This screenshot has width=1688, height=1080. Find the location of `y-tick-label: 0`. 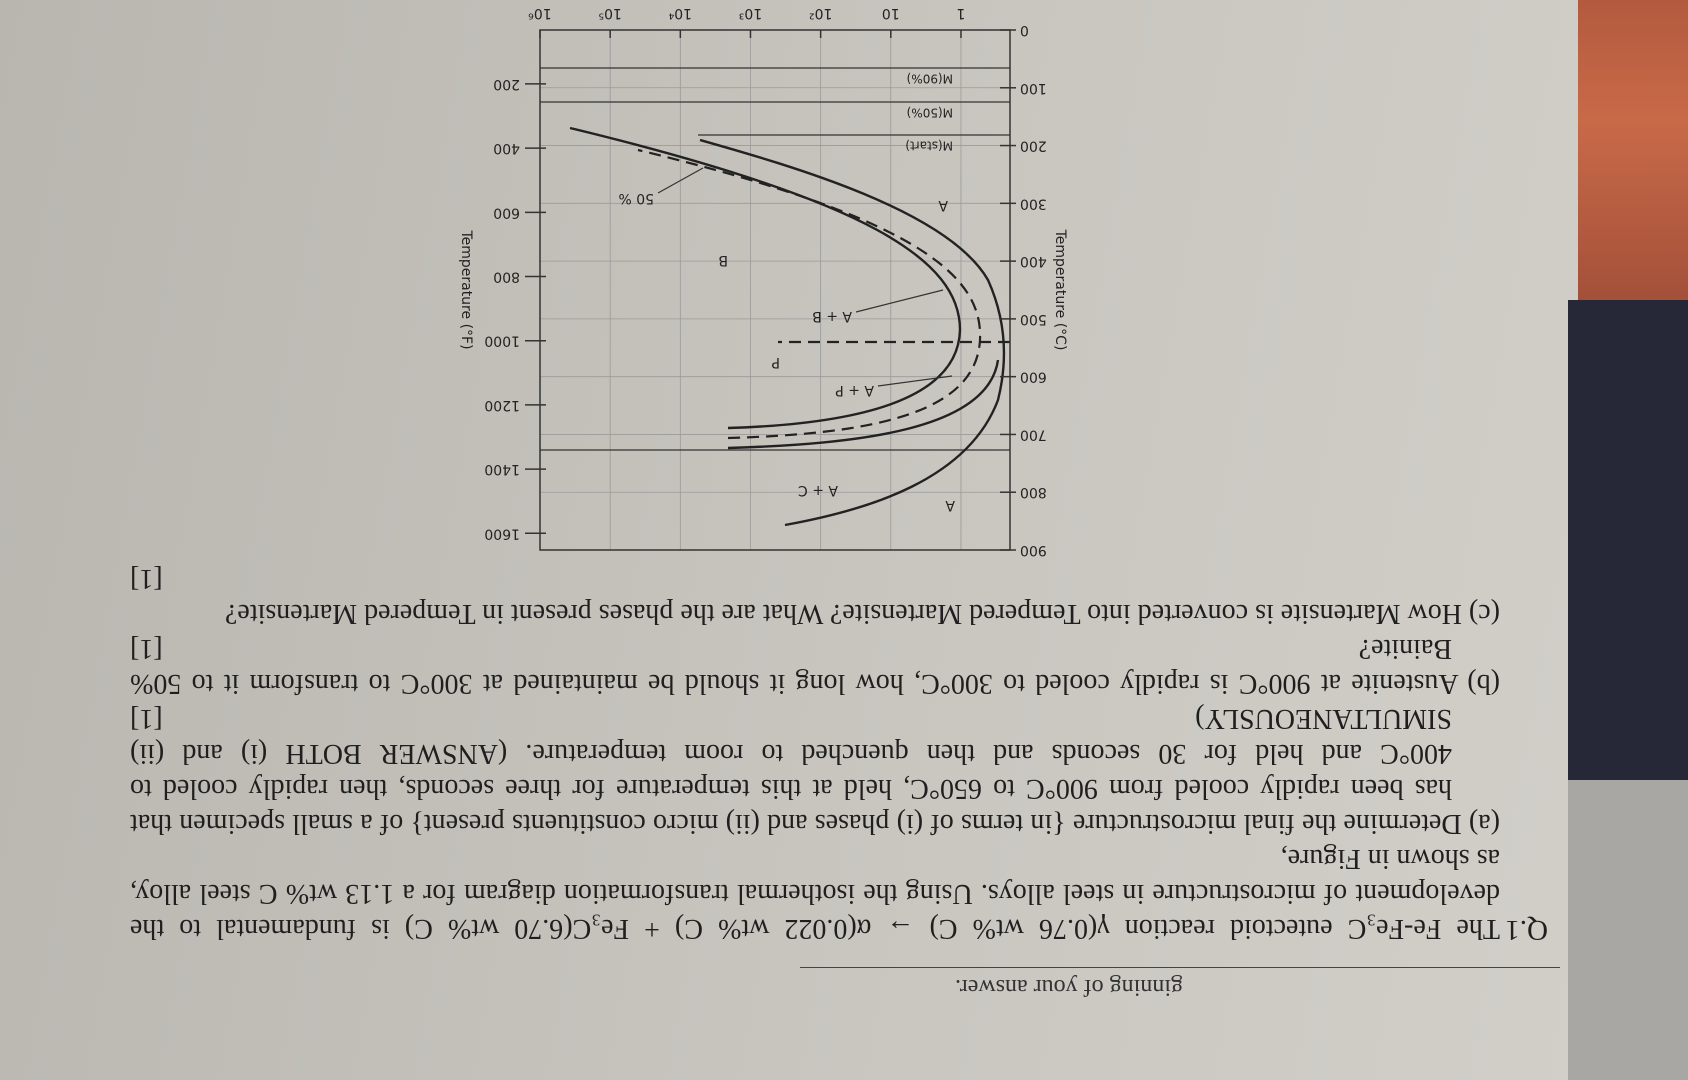

y-tick-label: 0 is located at coordinates (1024, 30).